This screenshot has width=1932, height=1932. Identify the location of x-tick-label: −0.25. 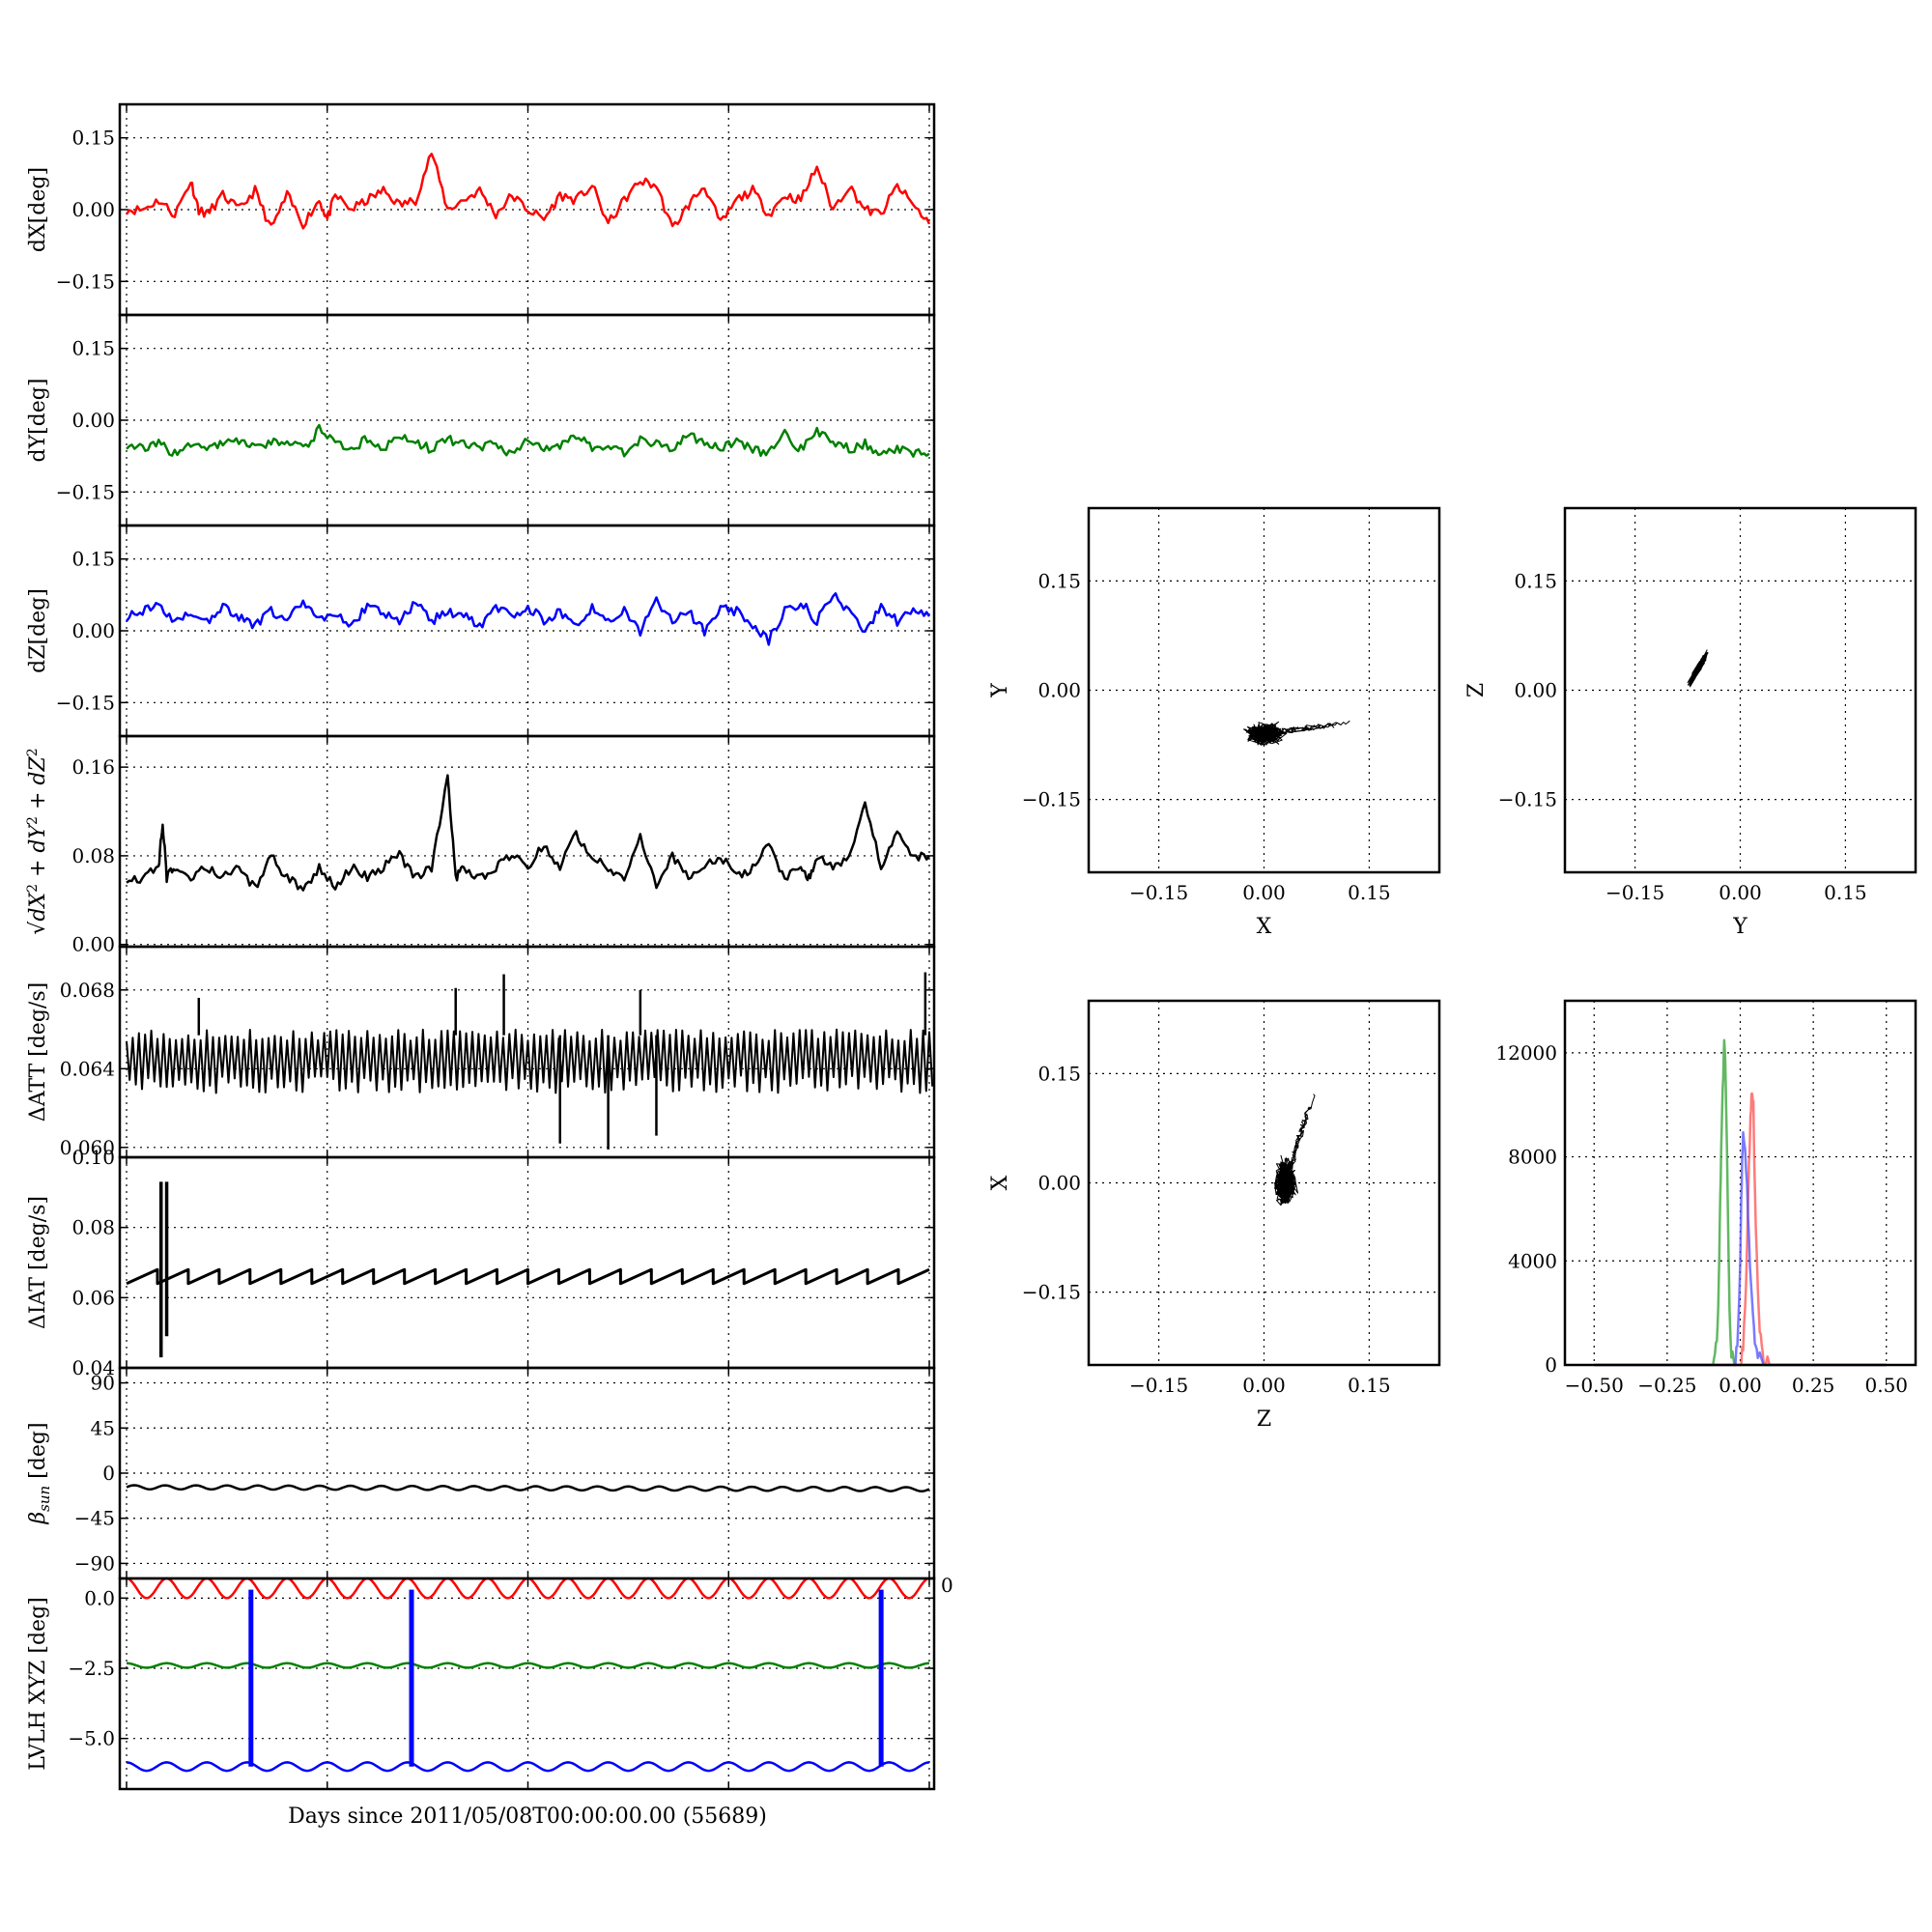
(1666, 1385).